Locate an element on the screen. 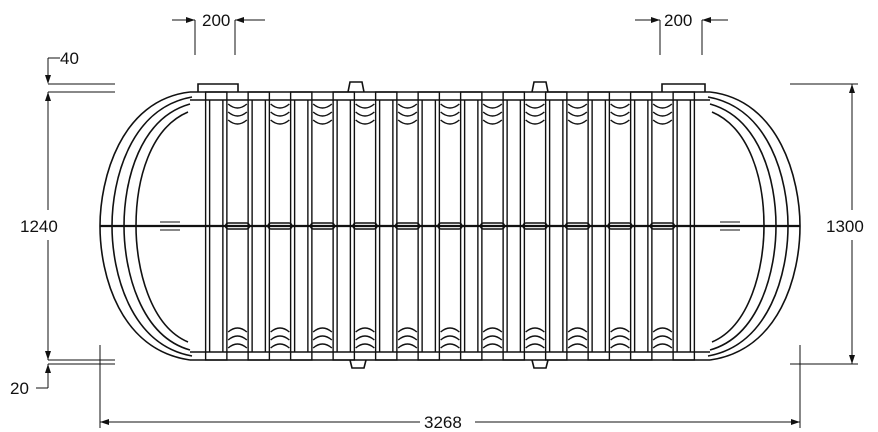 This screenshot has width=878, height=432. dim-top-right-200: 200 is located at coordinates (678, 20).